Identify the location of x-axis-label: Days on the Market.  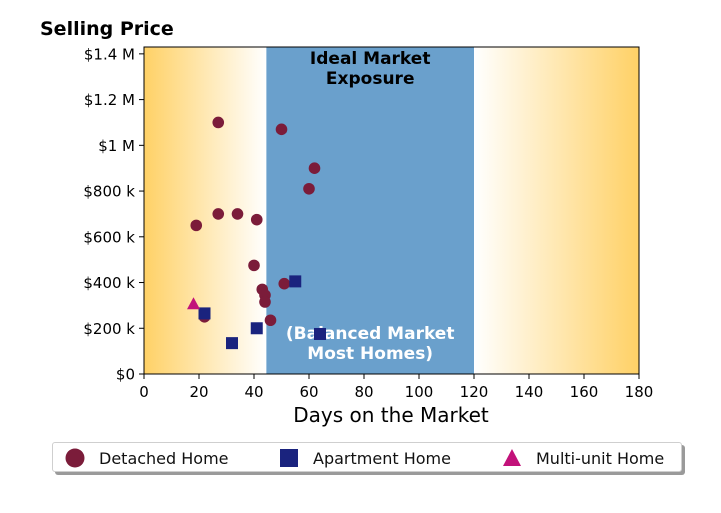
(391, 415).